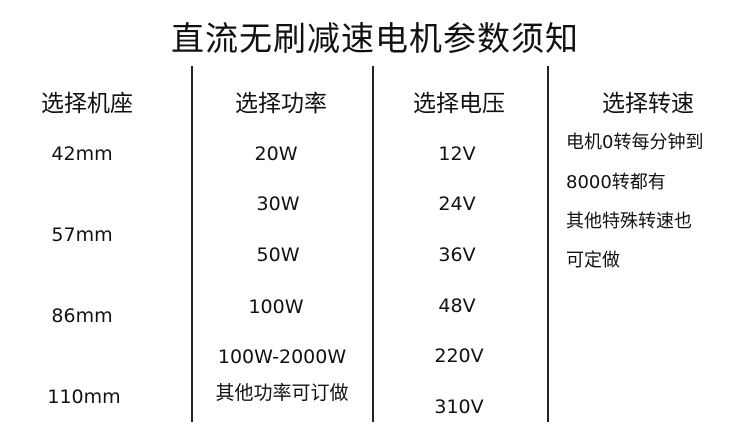 The height and width of the screenshot is (428, 750). I want to click on speed-note-line: 可定做, so click(593, 260).